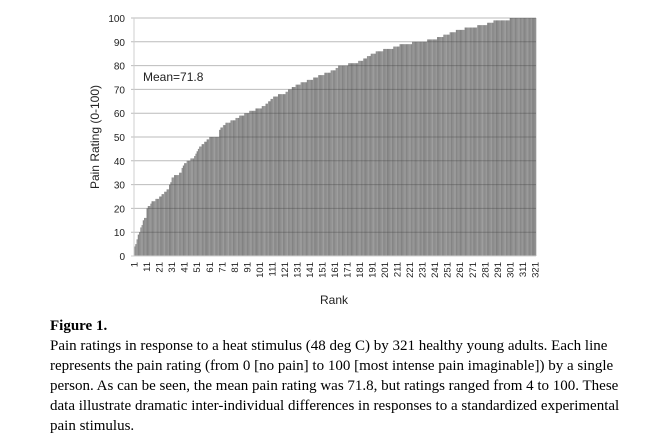  I want to click on y-tick-label: 30, so click(120, 186).